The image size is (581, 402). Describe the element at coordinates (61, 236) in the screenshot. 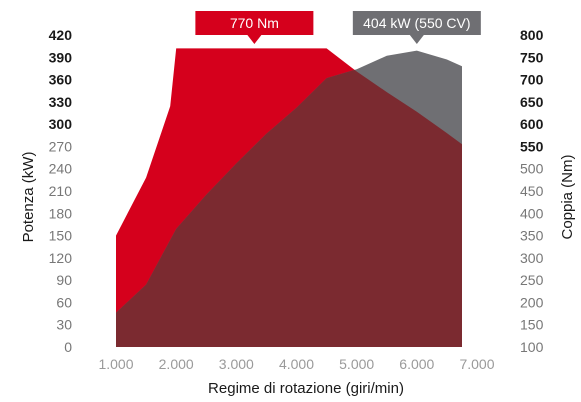

I see `y-left-tick-label: 150` at that location.